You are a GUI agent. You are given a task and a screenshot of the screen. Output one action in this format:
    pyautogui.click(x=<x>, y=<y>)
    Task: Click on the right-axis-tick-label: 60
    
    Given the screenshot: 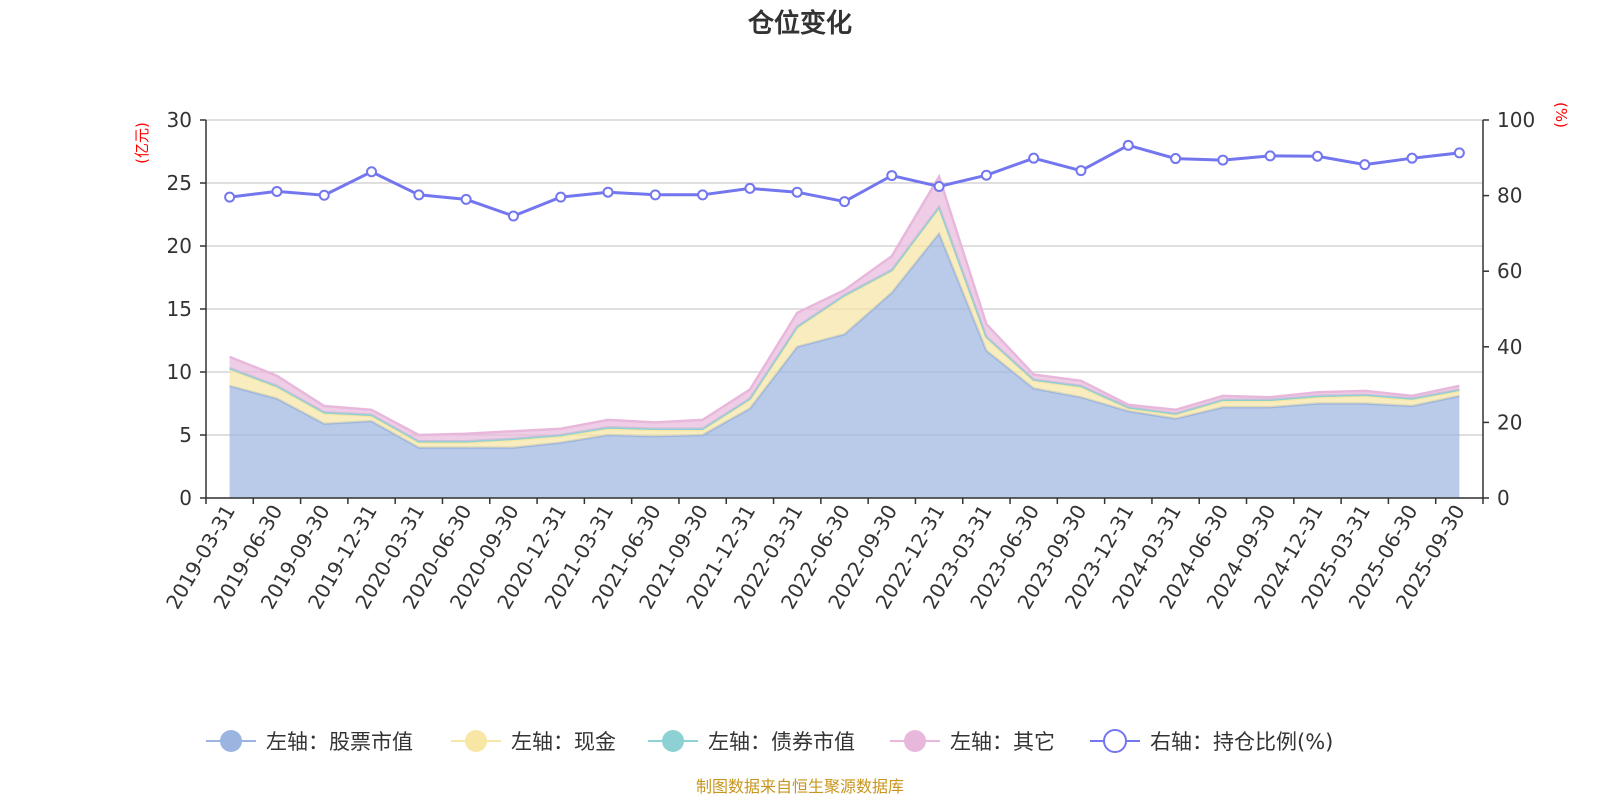 What is the action you would take?
    pyautogui.click(x=1509, y=271)
    